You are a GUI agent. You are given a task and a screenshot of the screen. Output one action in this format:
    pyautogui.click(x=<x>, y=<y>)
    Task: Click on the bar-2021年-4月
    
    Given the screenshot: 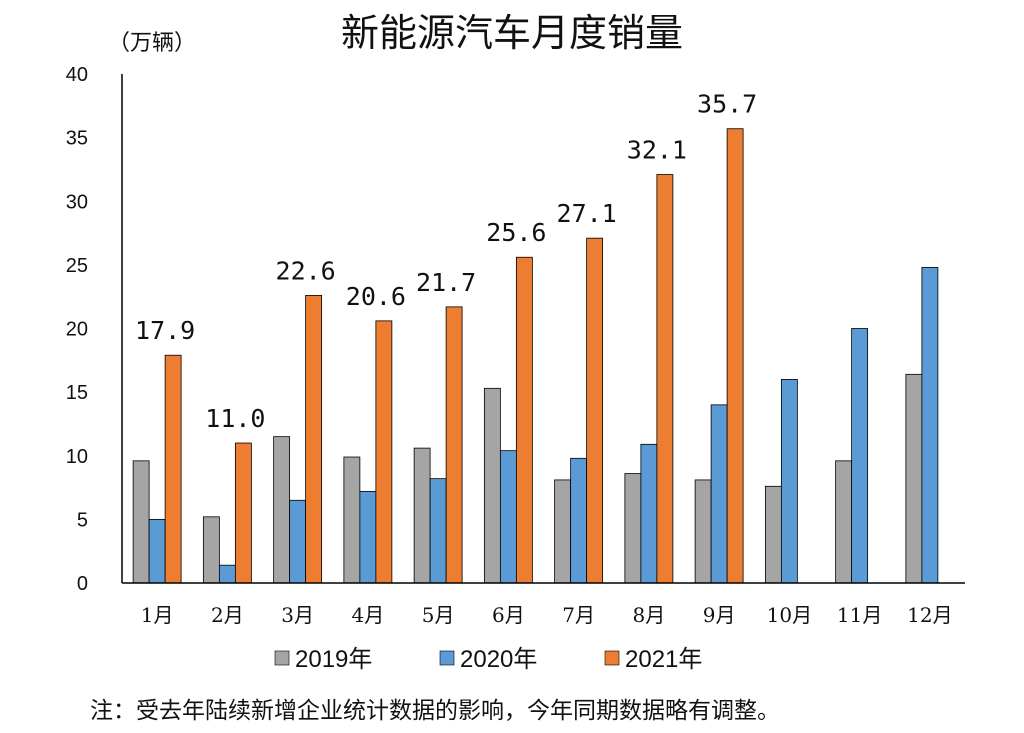 What is the action you would take?
    pyautogui.click(x=384, y=452)
    